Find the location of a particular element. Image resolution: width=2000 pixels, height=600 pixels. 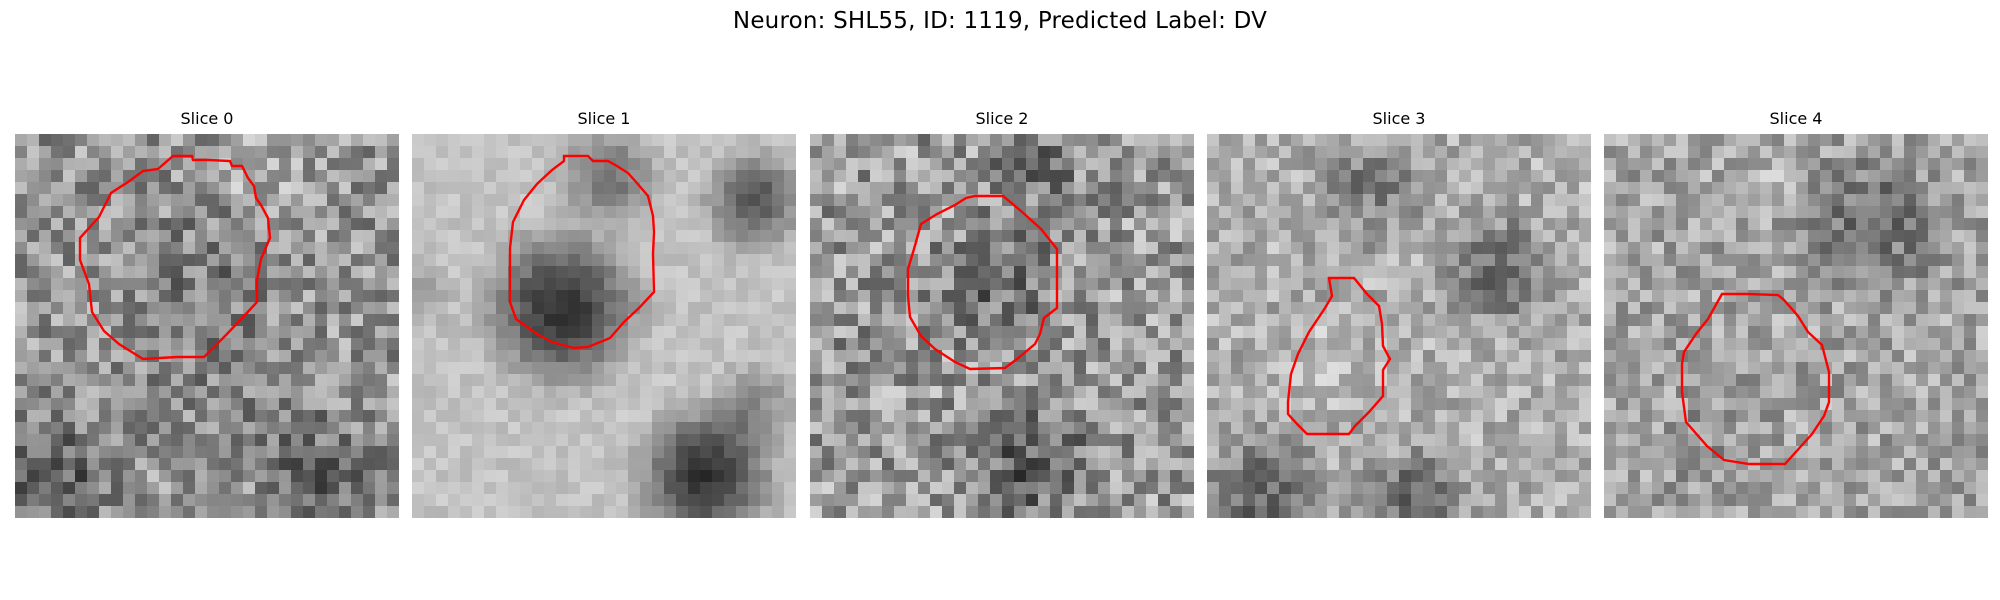

slice-panel-1: Slice 1 is located at coordinates (604, 313).